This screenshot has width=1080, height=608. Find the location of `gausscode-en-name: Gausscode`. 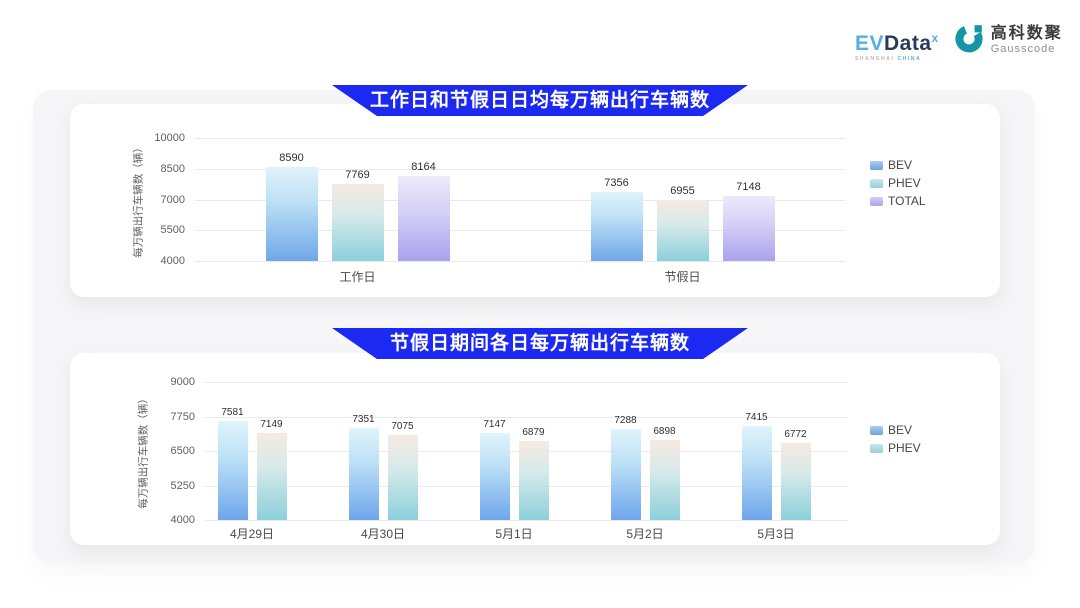

gausscode-en-name: Gausscode is located at coordinates (1023, 49).